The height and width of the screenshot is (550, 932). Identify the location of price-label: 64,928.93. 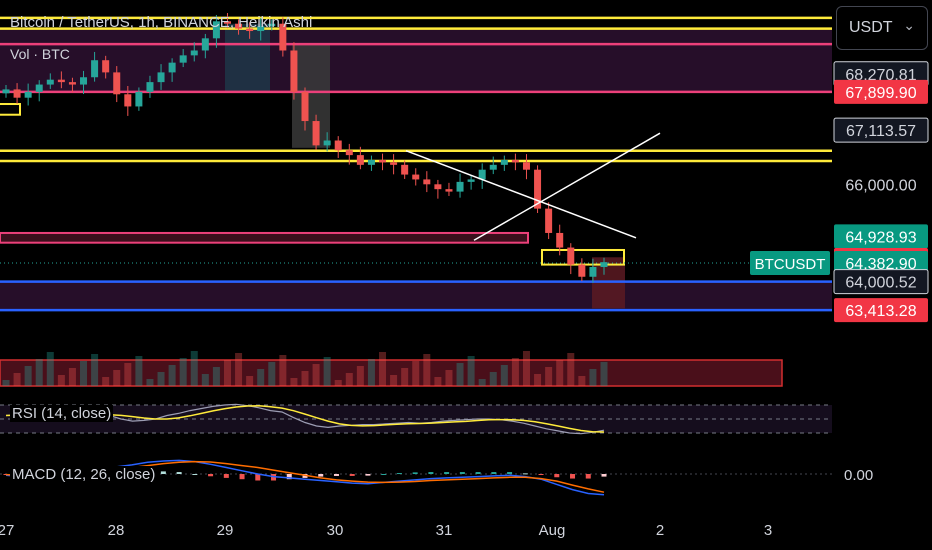
(880, 237).